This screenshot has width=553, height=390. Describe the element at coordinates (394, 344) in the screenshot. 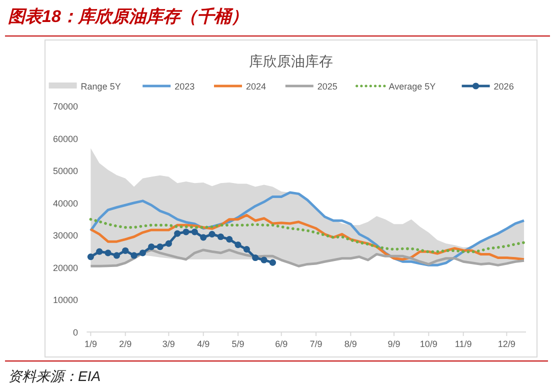

I see `x-tick-label: 9/9` at that location.